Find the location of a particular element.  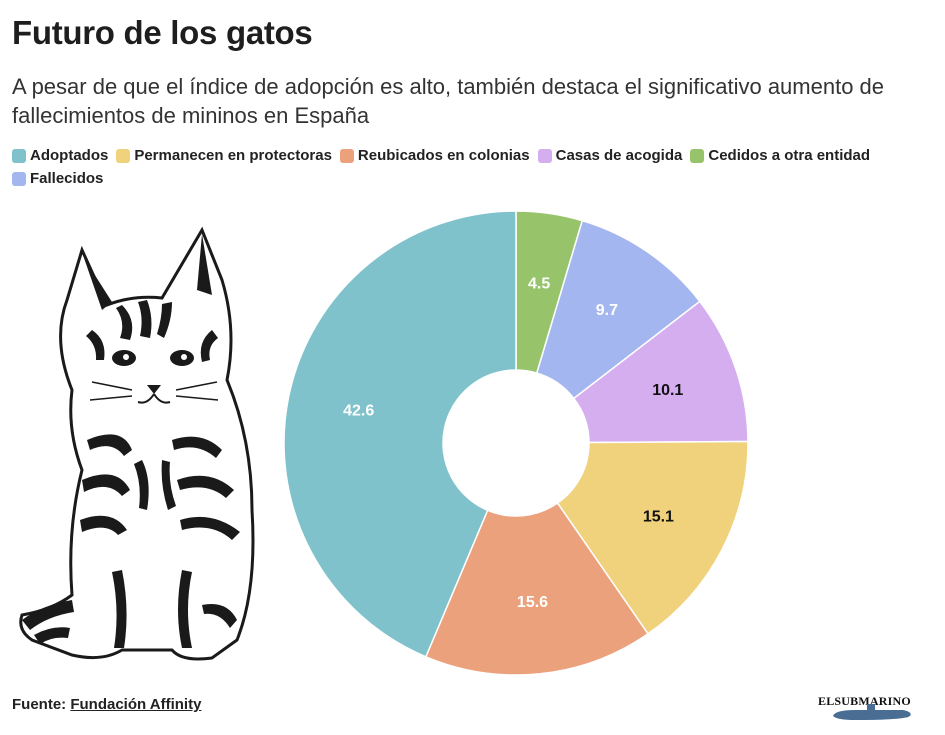

legend-item-reubicados: Reubicados en colonias is located at coordinates (434, 155).